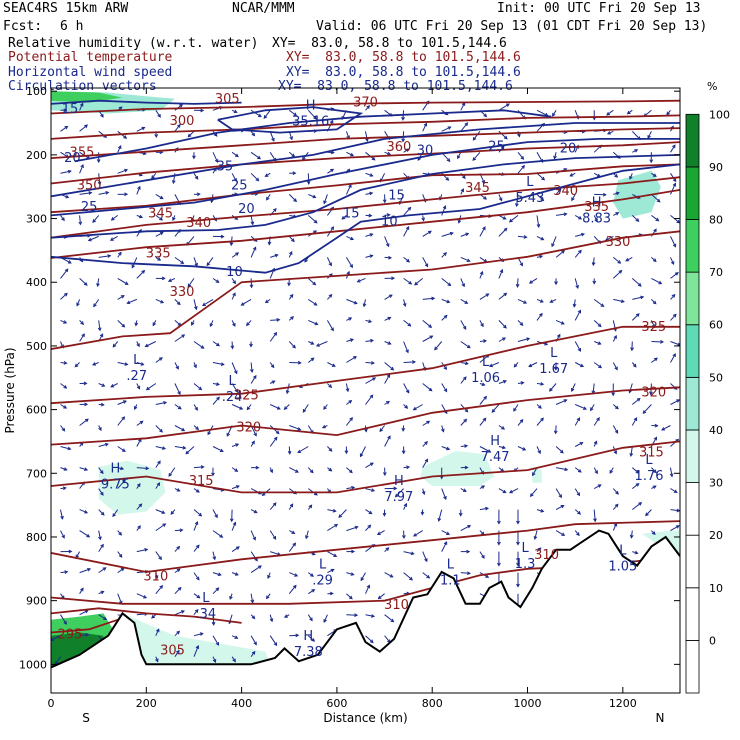  What do you see at coordinates (568, 149) in the screenshot?
I see `wind-label-7: 20` at bounding box center [568, 149].